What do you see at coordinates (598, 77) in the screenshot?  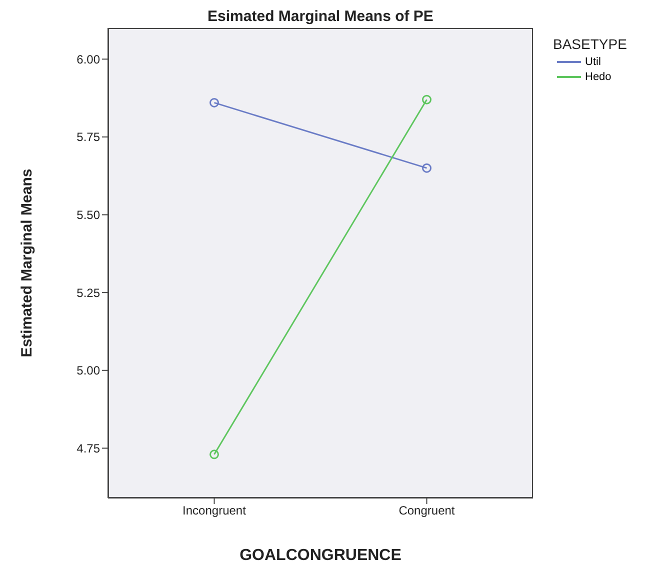 I see `legend-label: Hedo` at bounding box center [598, 77].